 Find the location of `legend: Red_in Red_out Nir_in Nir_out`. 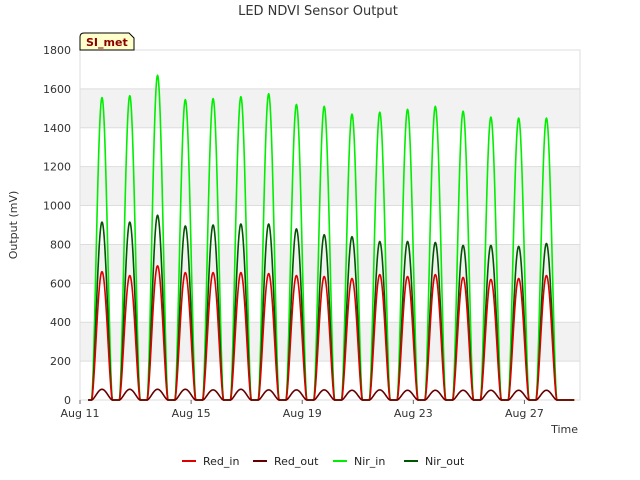

legend: Red_in Red_out Nir_in Nir_out is located at coordinates (323, 461).